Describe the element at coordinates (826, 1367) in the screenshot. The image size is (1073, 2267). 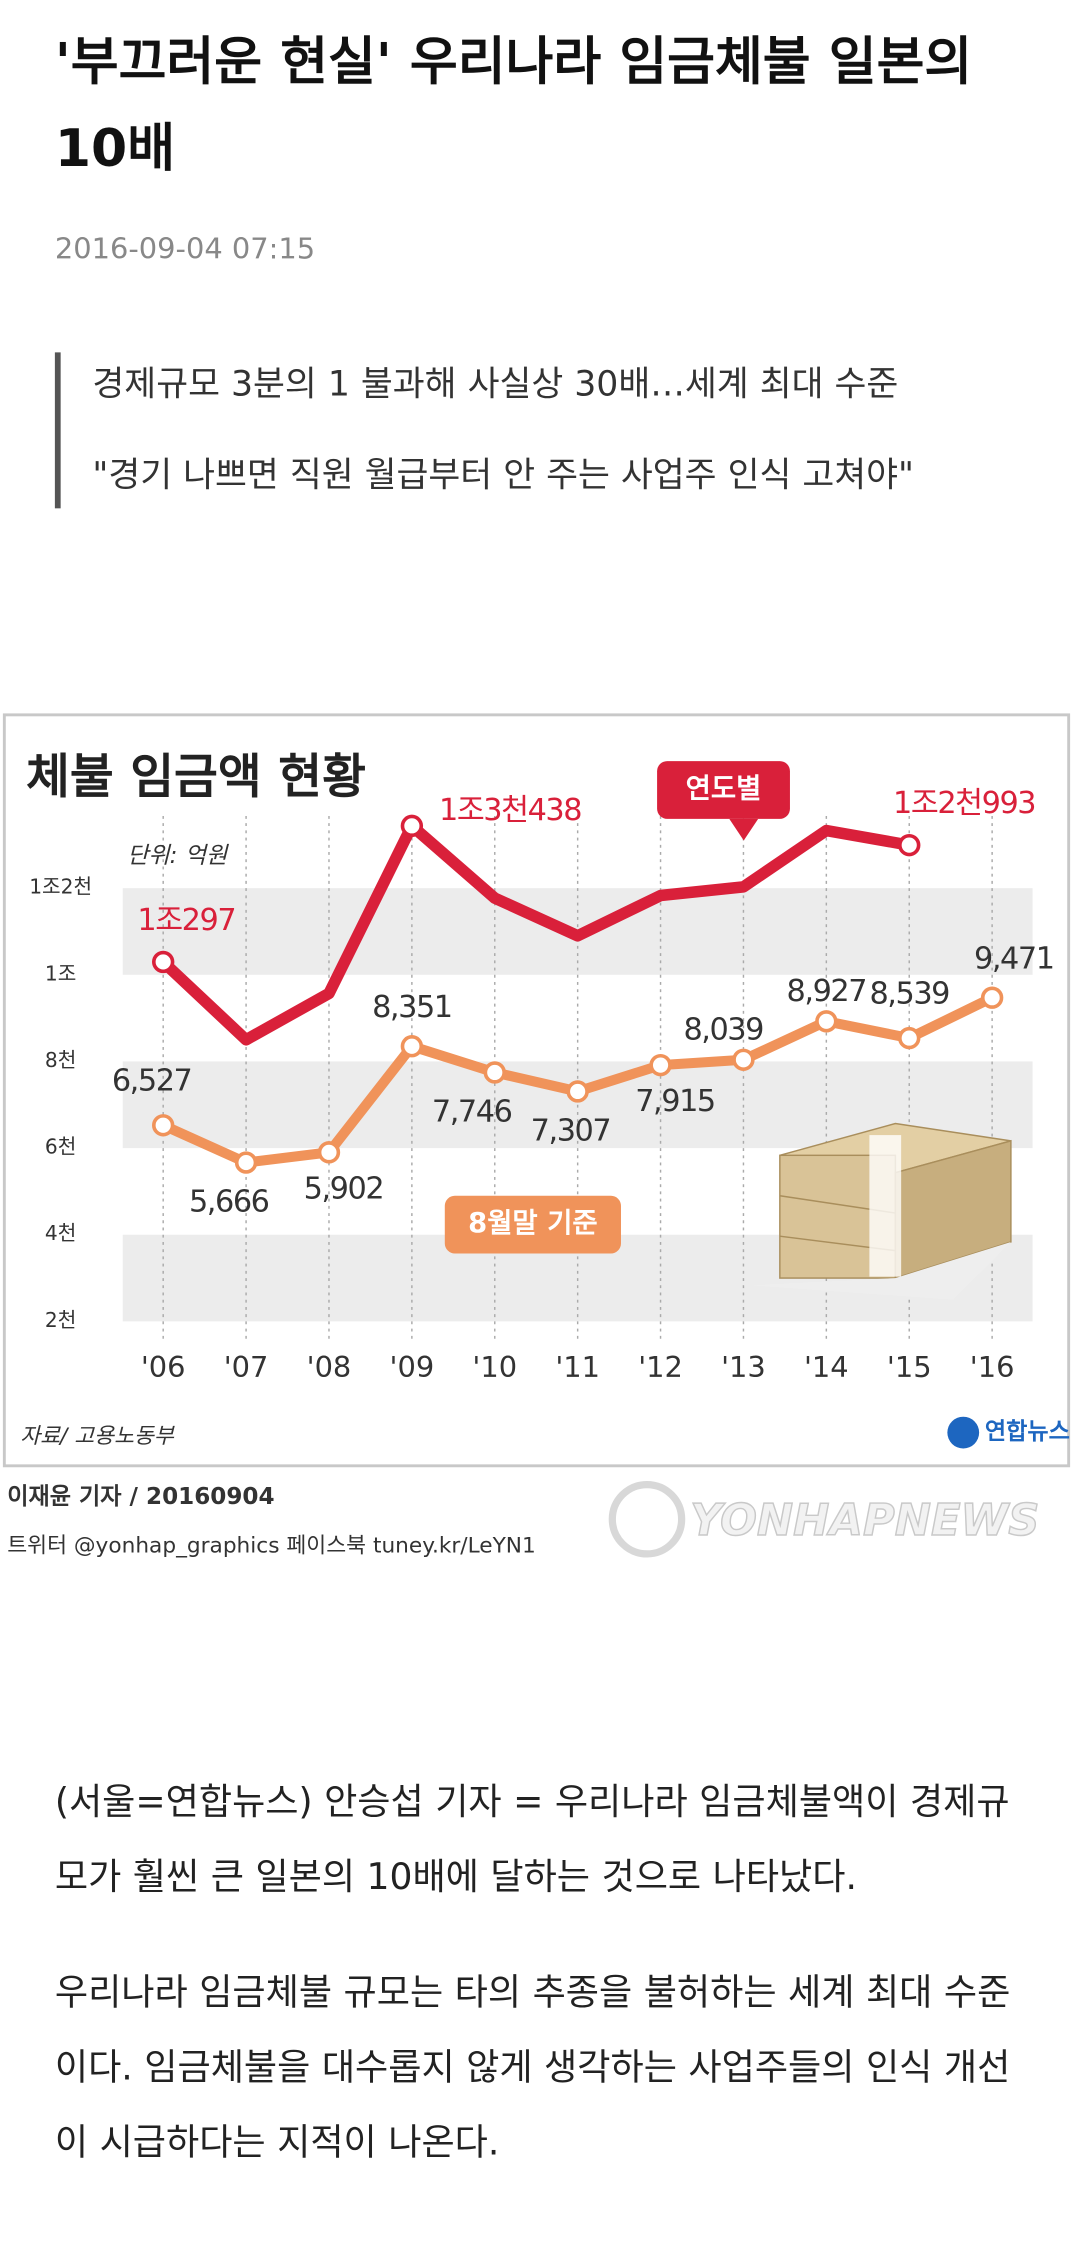
I see `x-tick-label: '14` at that location.